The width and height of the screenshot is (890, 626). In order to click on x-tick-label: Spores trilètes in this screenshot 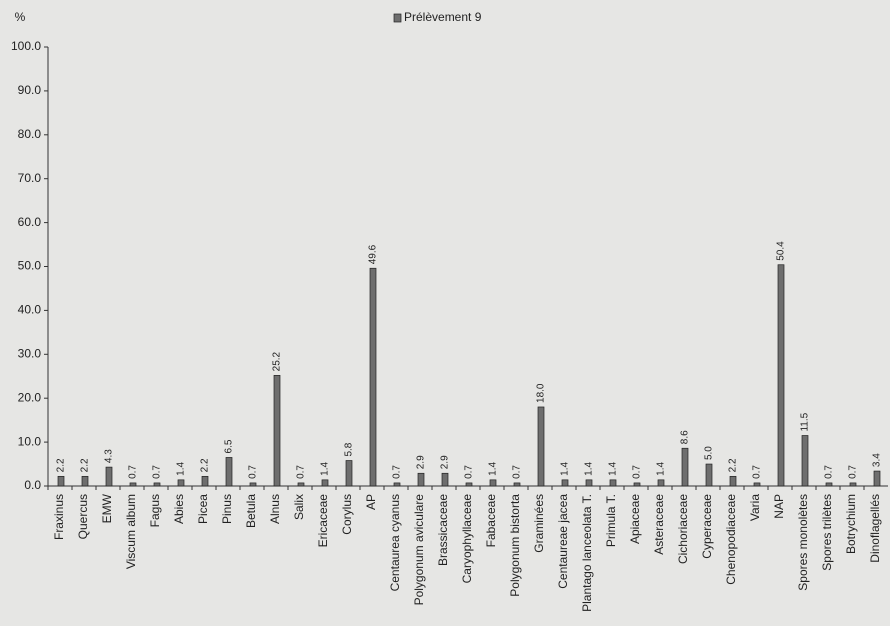, I will do `click(827, 532)`.